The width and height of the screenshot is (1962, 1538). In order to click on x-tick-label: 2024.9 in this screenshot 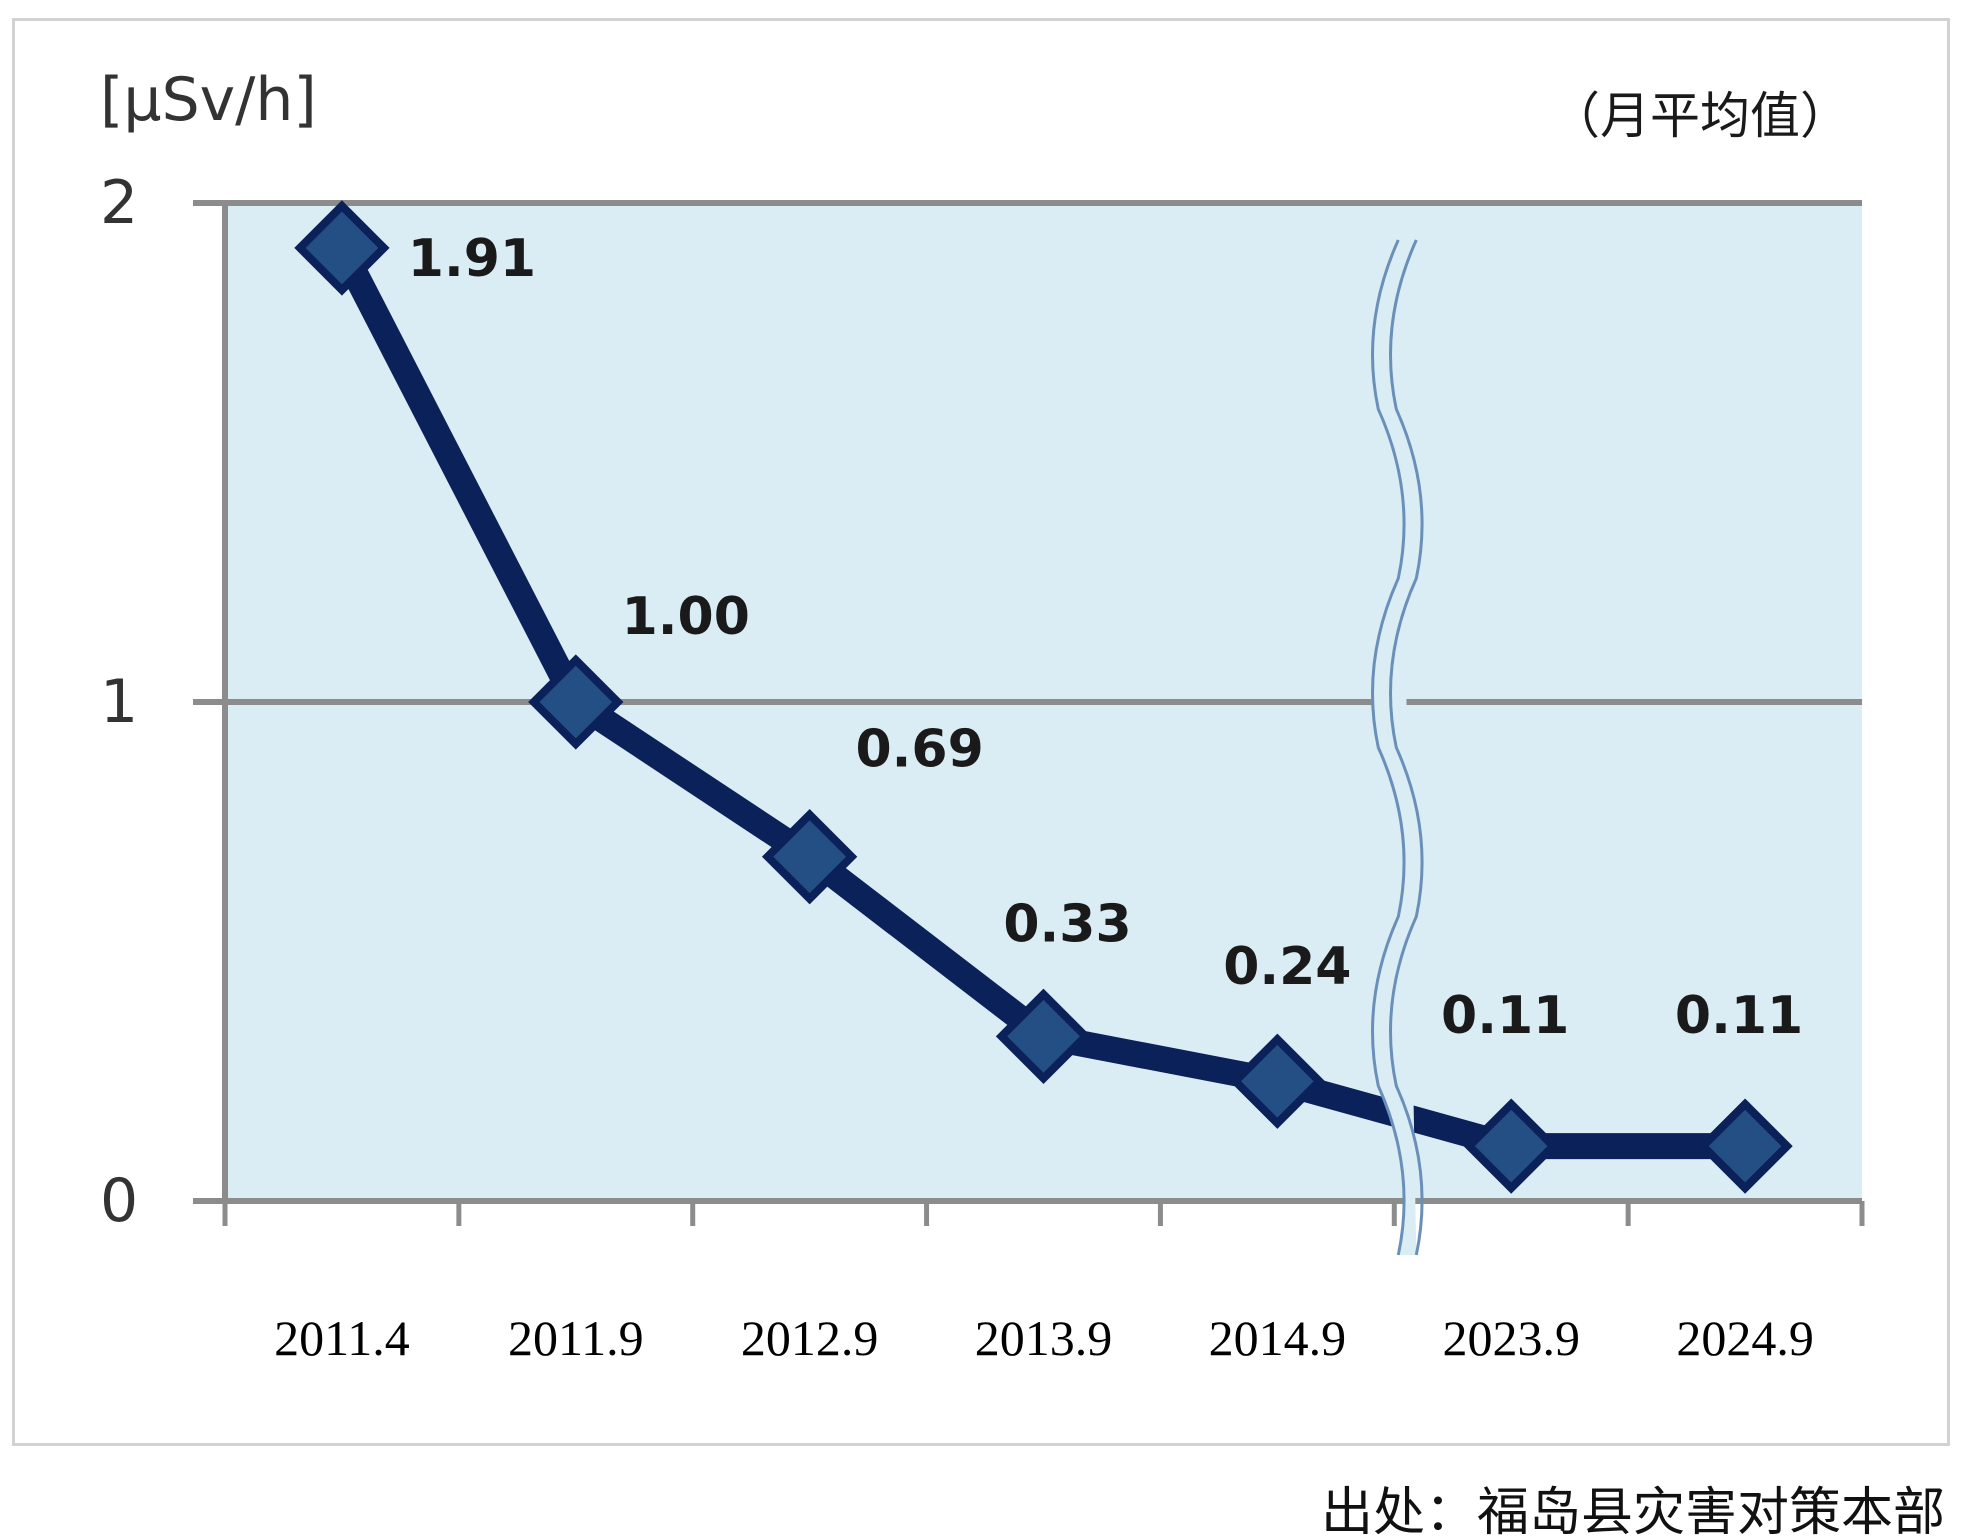, I will do `click(1745, 1338)`.